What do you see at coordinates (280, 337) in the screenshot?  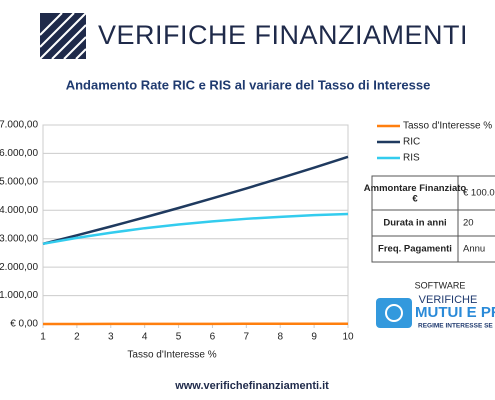 I see `x-tick-label: 8` at bounding box center [280, 337].